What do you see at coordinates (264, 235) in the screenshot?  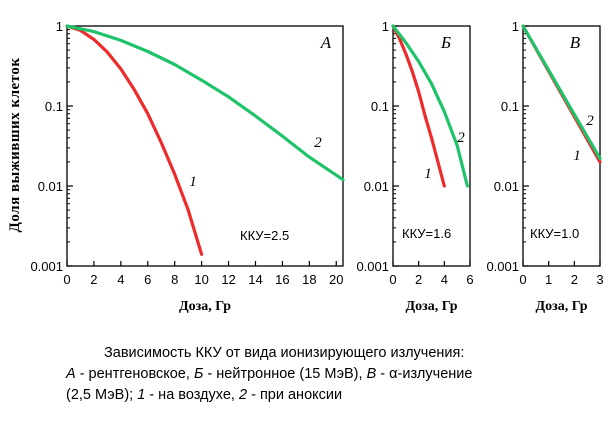 I see `kku-annotation: ККУ=2.5` at bounding box center [264, 235].